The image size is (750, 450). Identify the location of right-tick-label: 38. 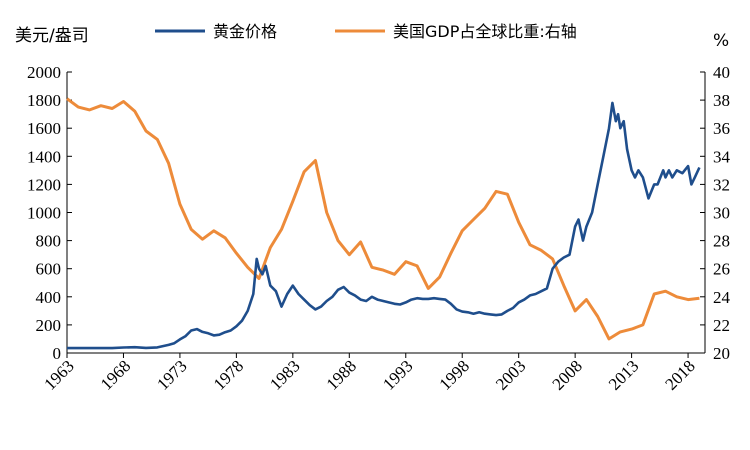
(721, 100).